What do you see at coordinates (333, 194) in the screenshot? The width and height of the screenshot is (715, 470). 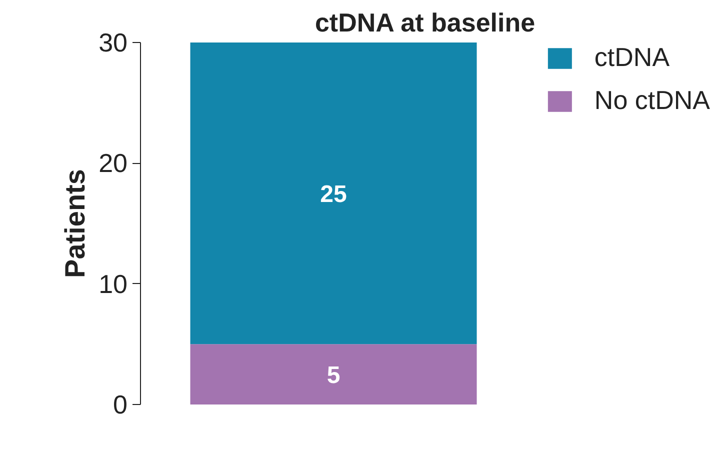 I see `data-label: 25` at bounding box center [333, 194].